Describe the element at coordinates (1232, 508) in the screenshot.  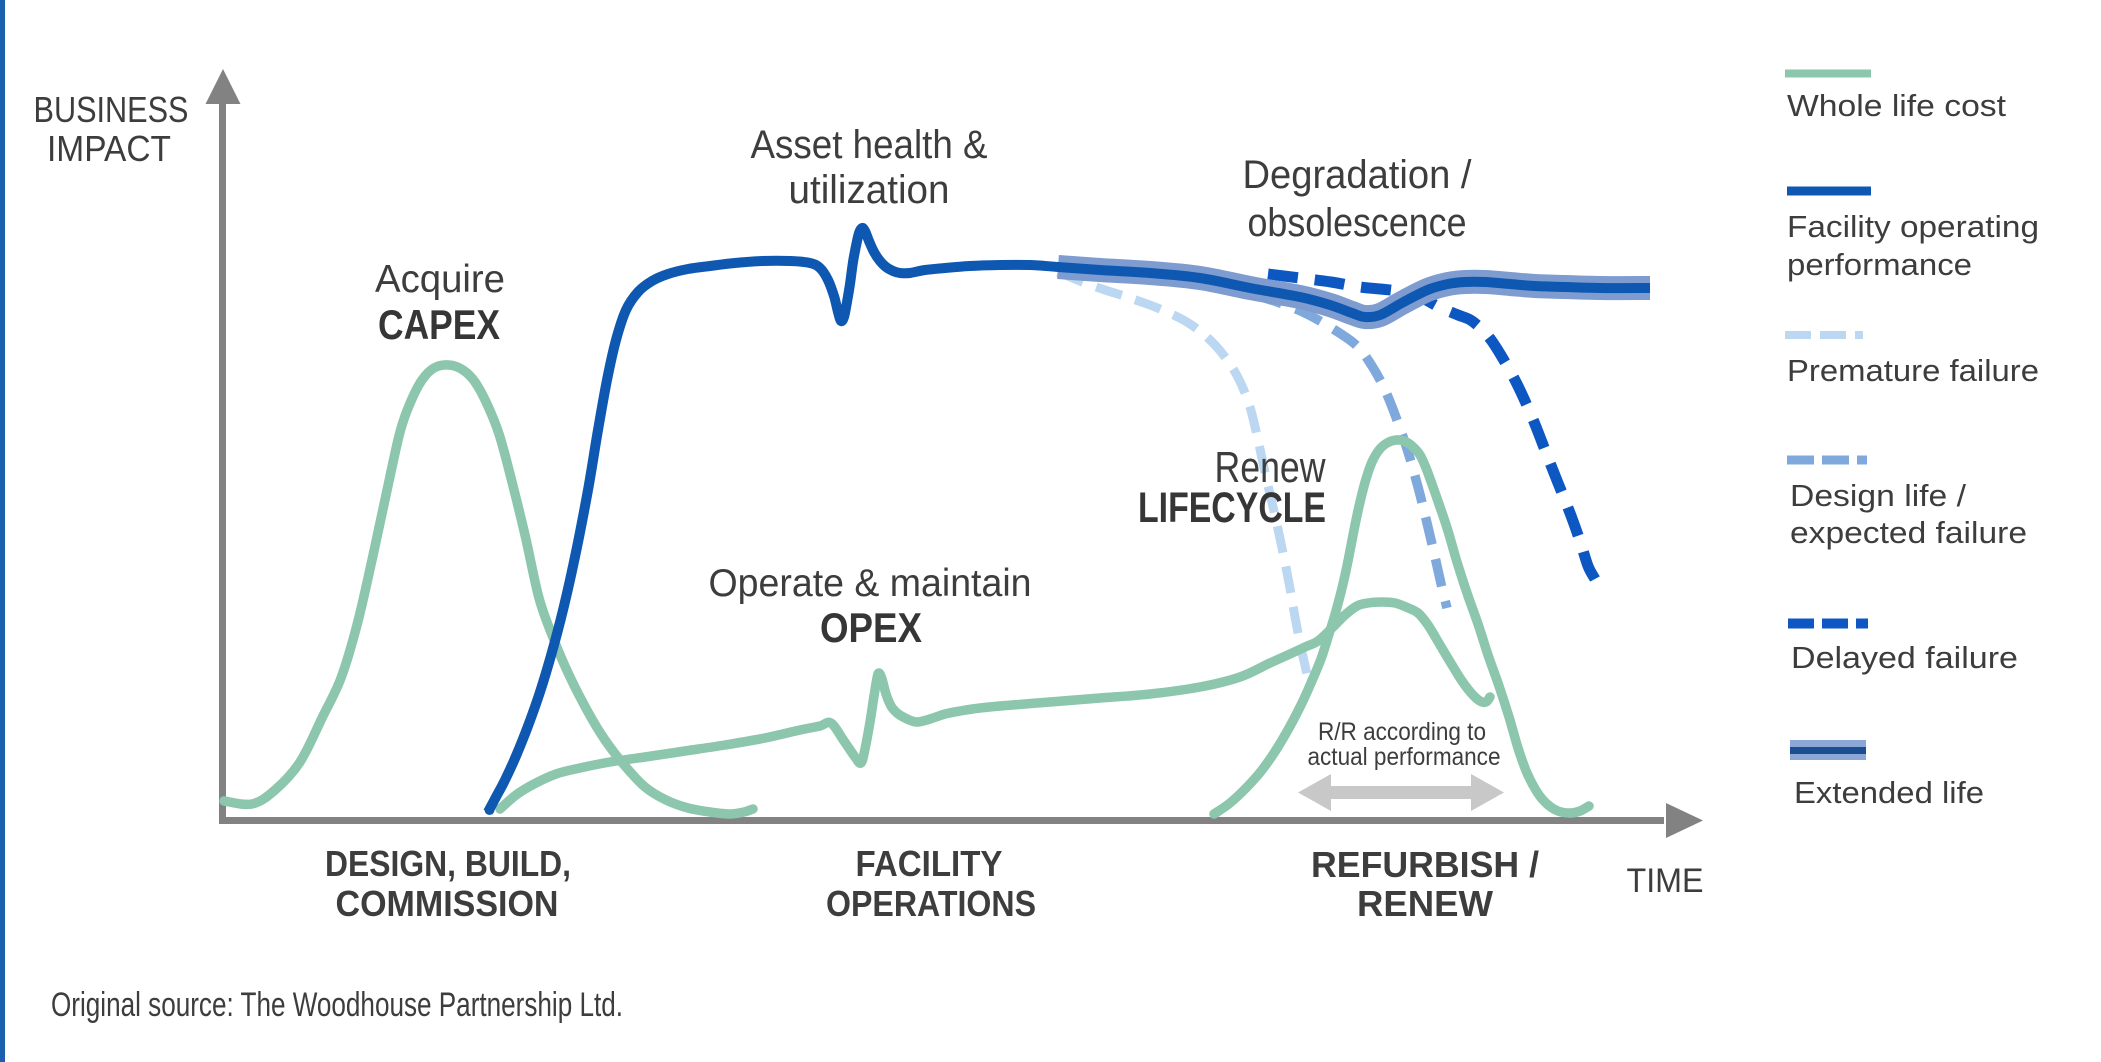
I see `svg-text: LIFECYCLE` at that location.